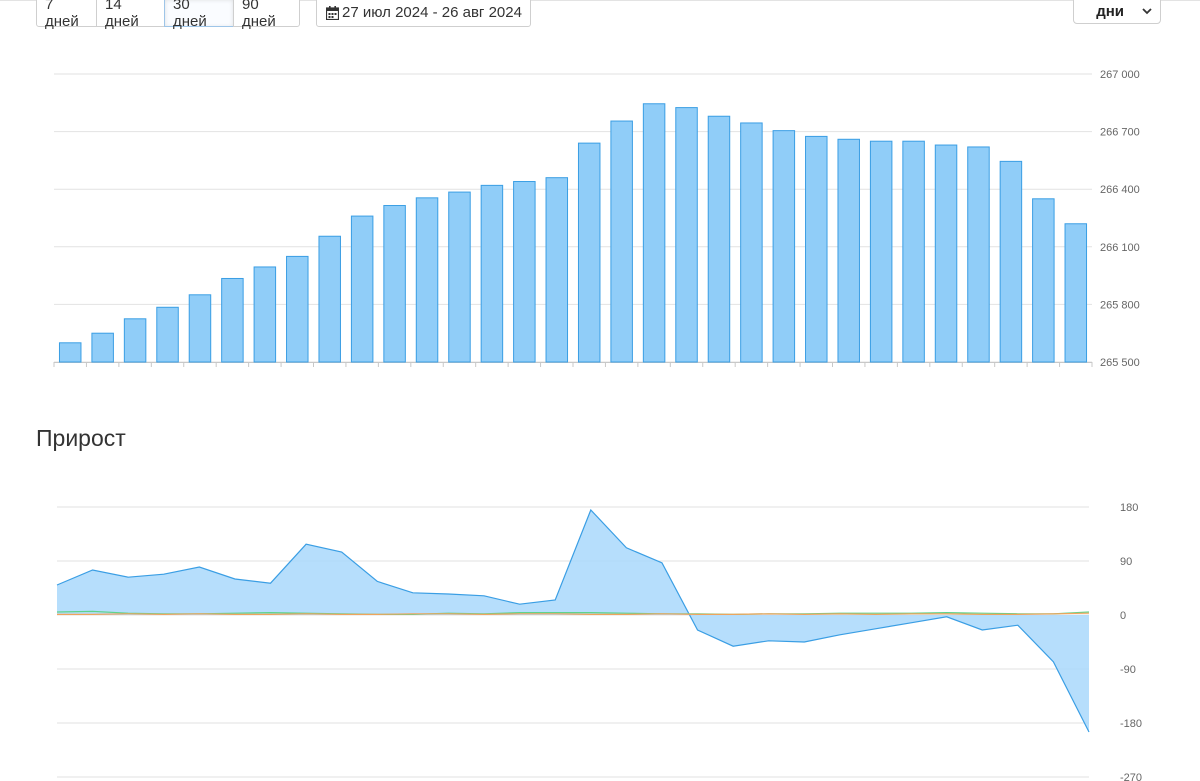 The height and width of the screenshot is (781, 1200). What do you see at coordinates (1147, 10) in the screenshot?
I see `chevron-down-icon` at bounding box center [1147, 10].